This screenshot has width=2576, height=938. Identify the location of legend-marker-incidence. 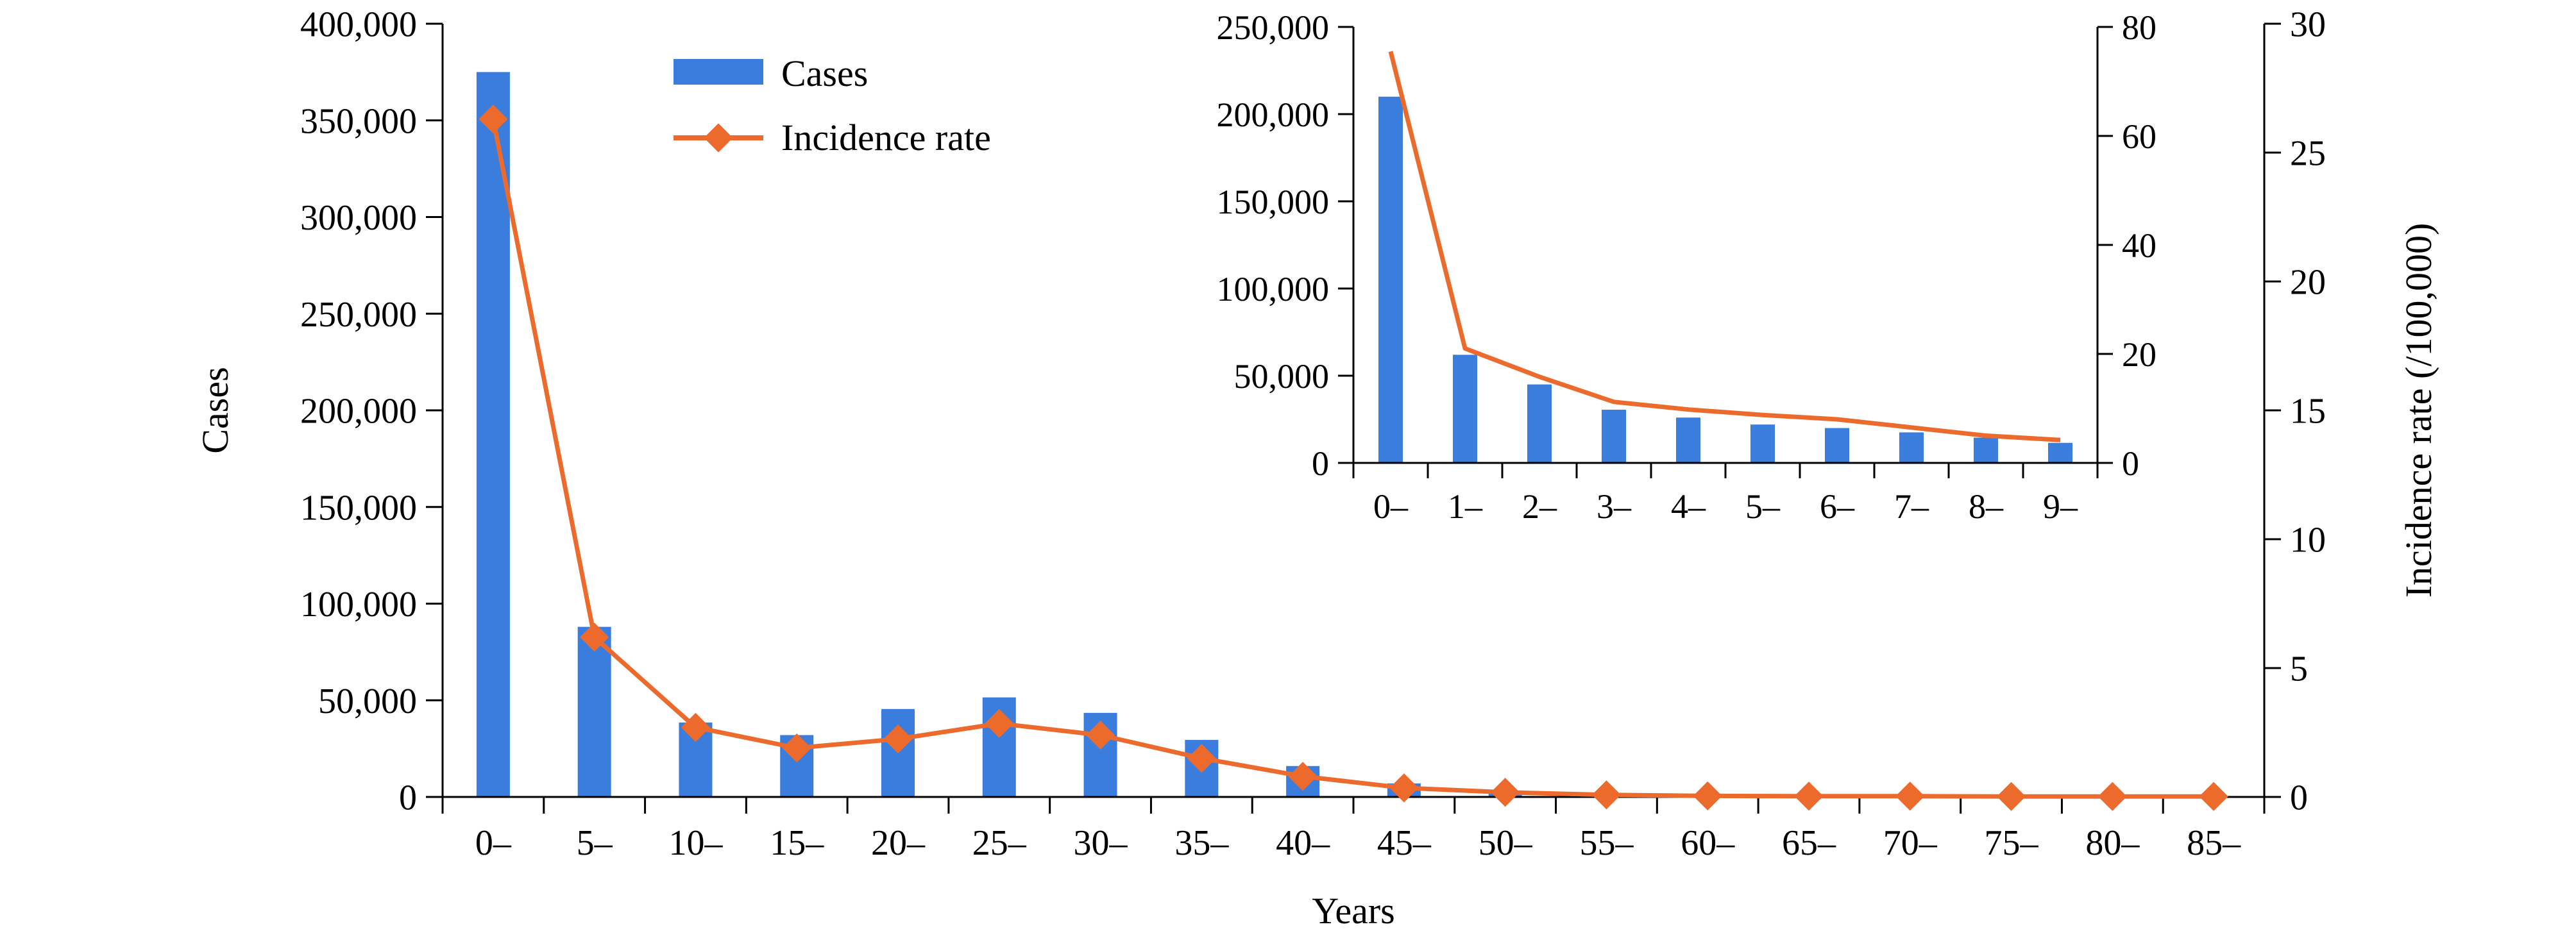
(718, 138).